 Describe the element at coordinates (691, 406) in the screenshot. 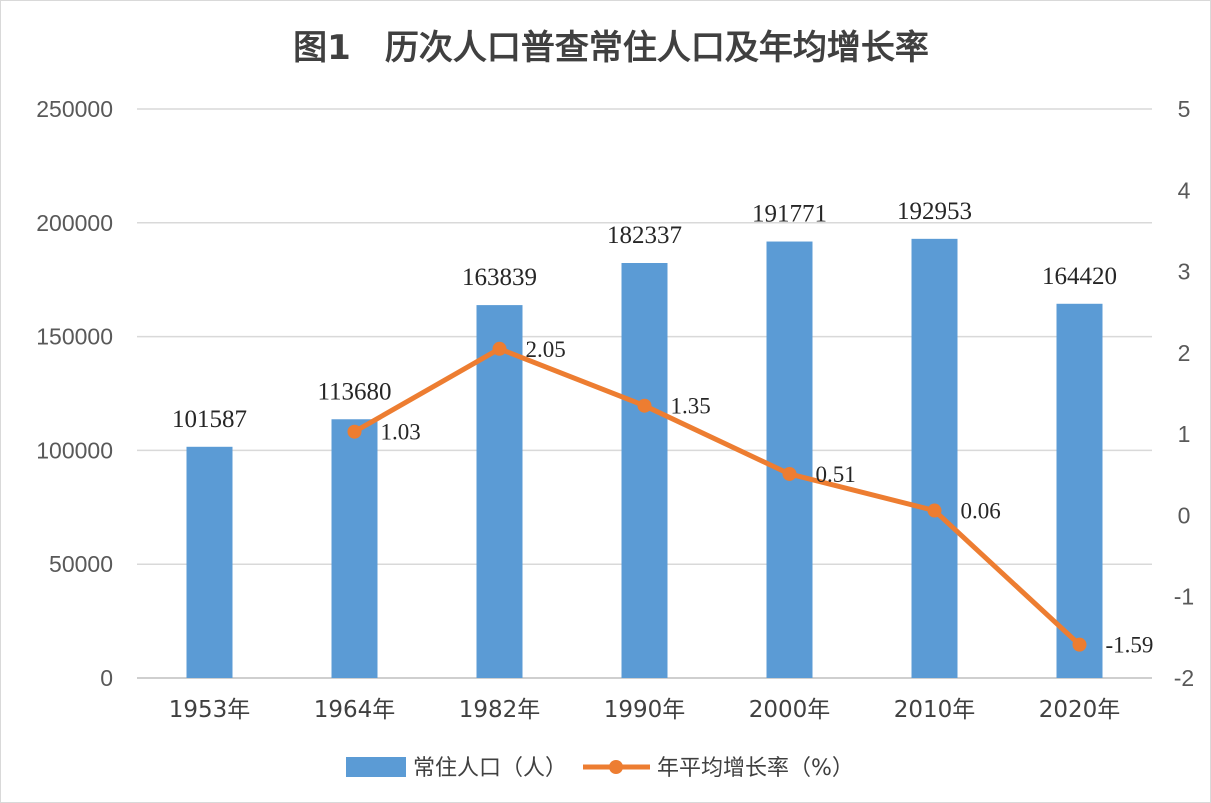

I see `growth-rate-label: 1.35` at that location.